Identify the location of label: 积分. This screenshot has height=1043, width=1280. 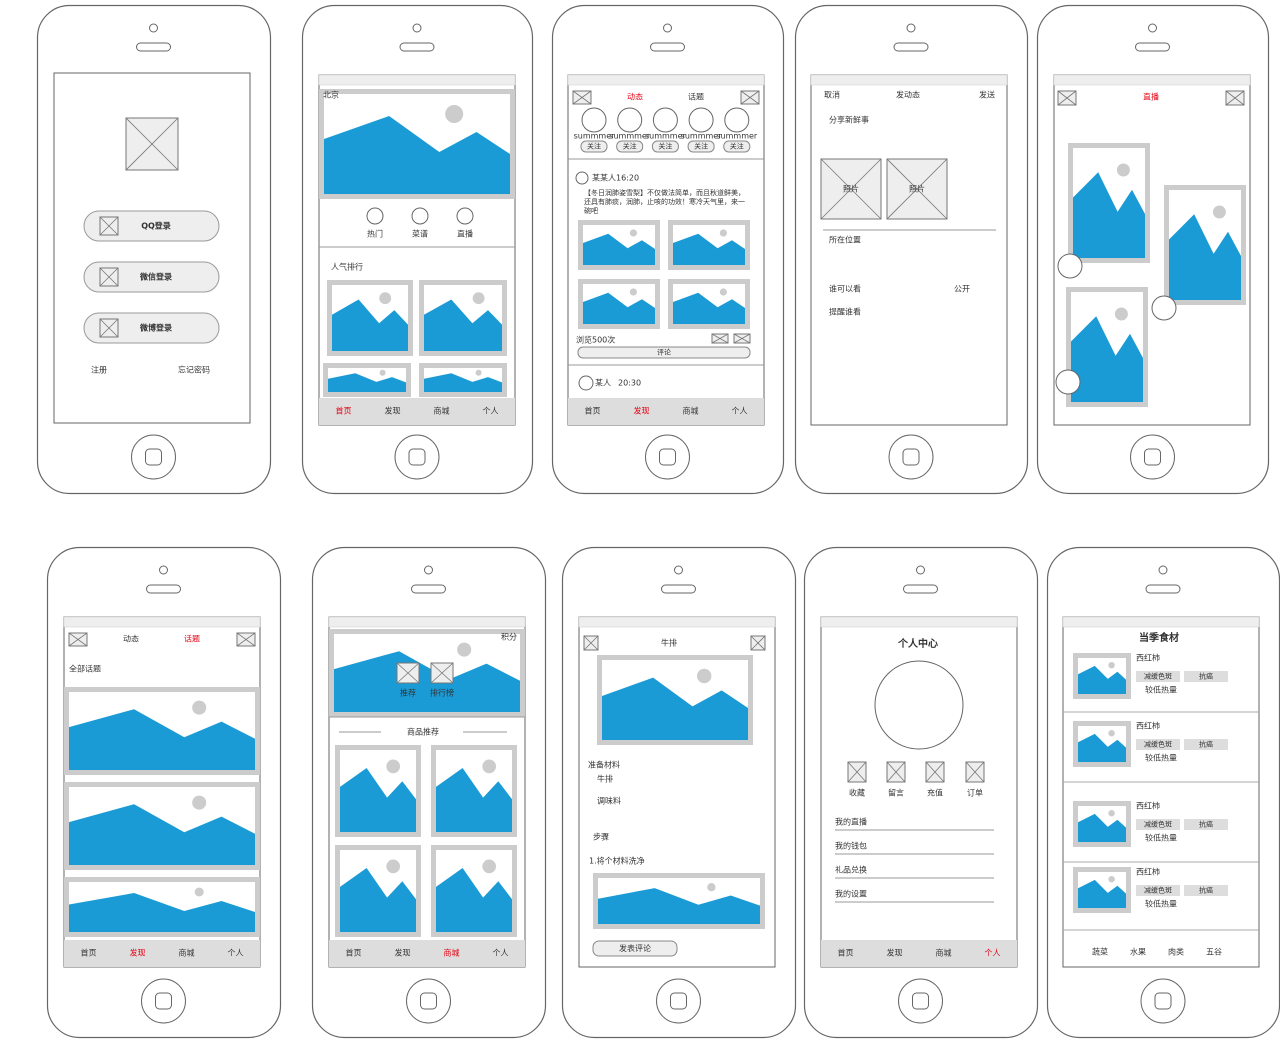
(509, 637).